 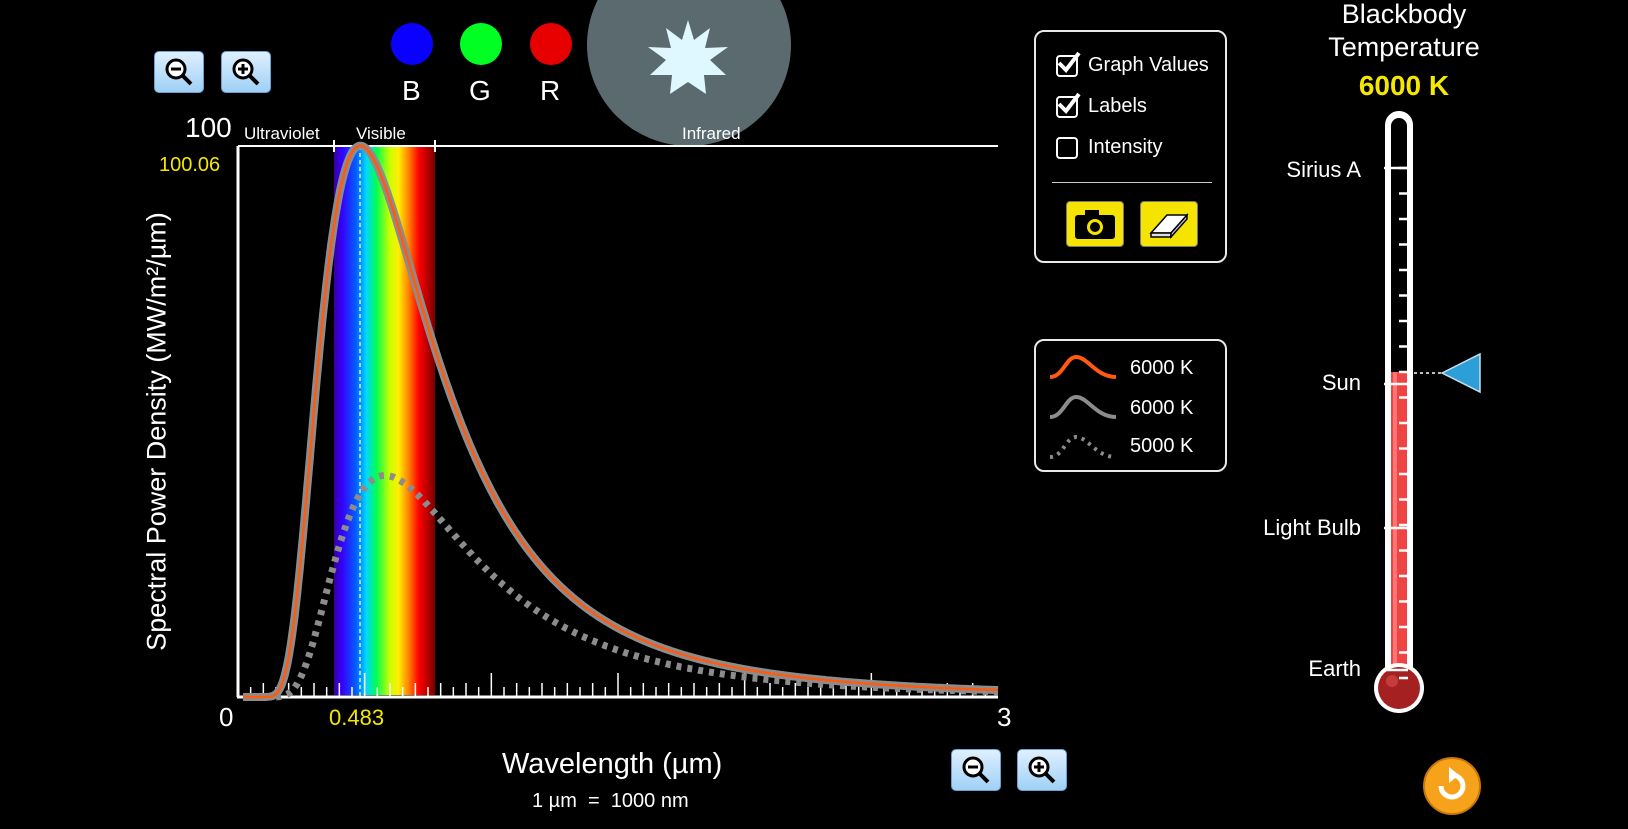 I want to click on labels-label: Labels, so click(x=1117, y=106).